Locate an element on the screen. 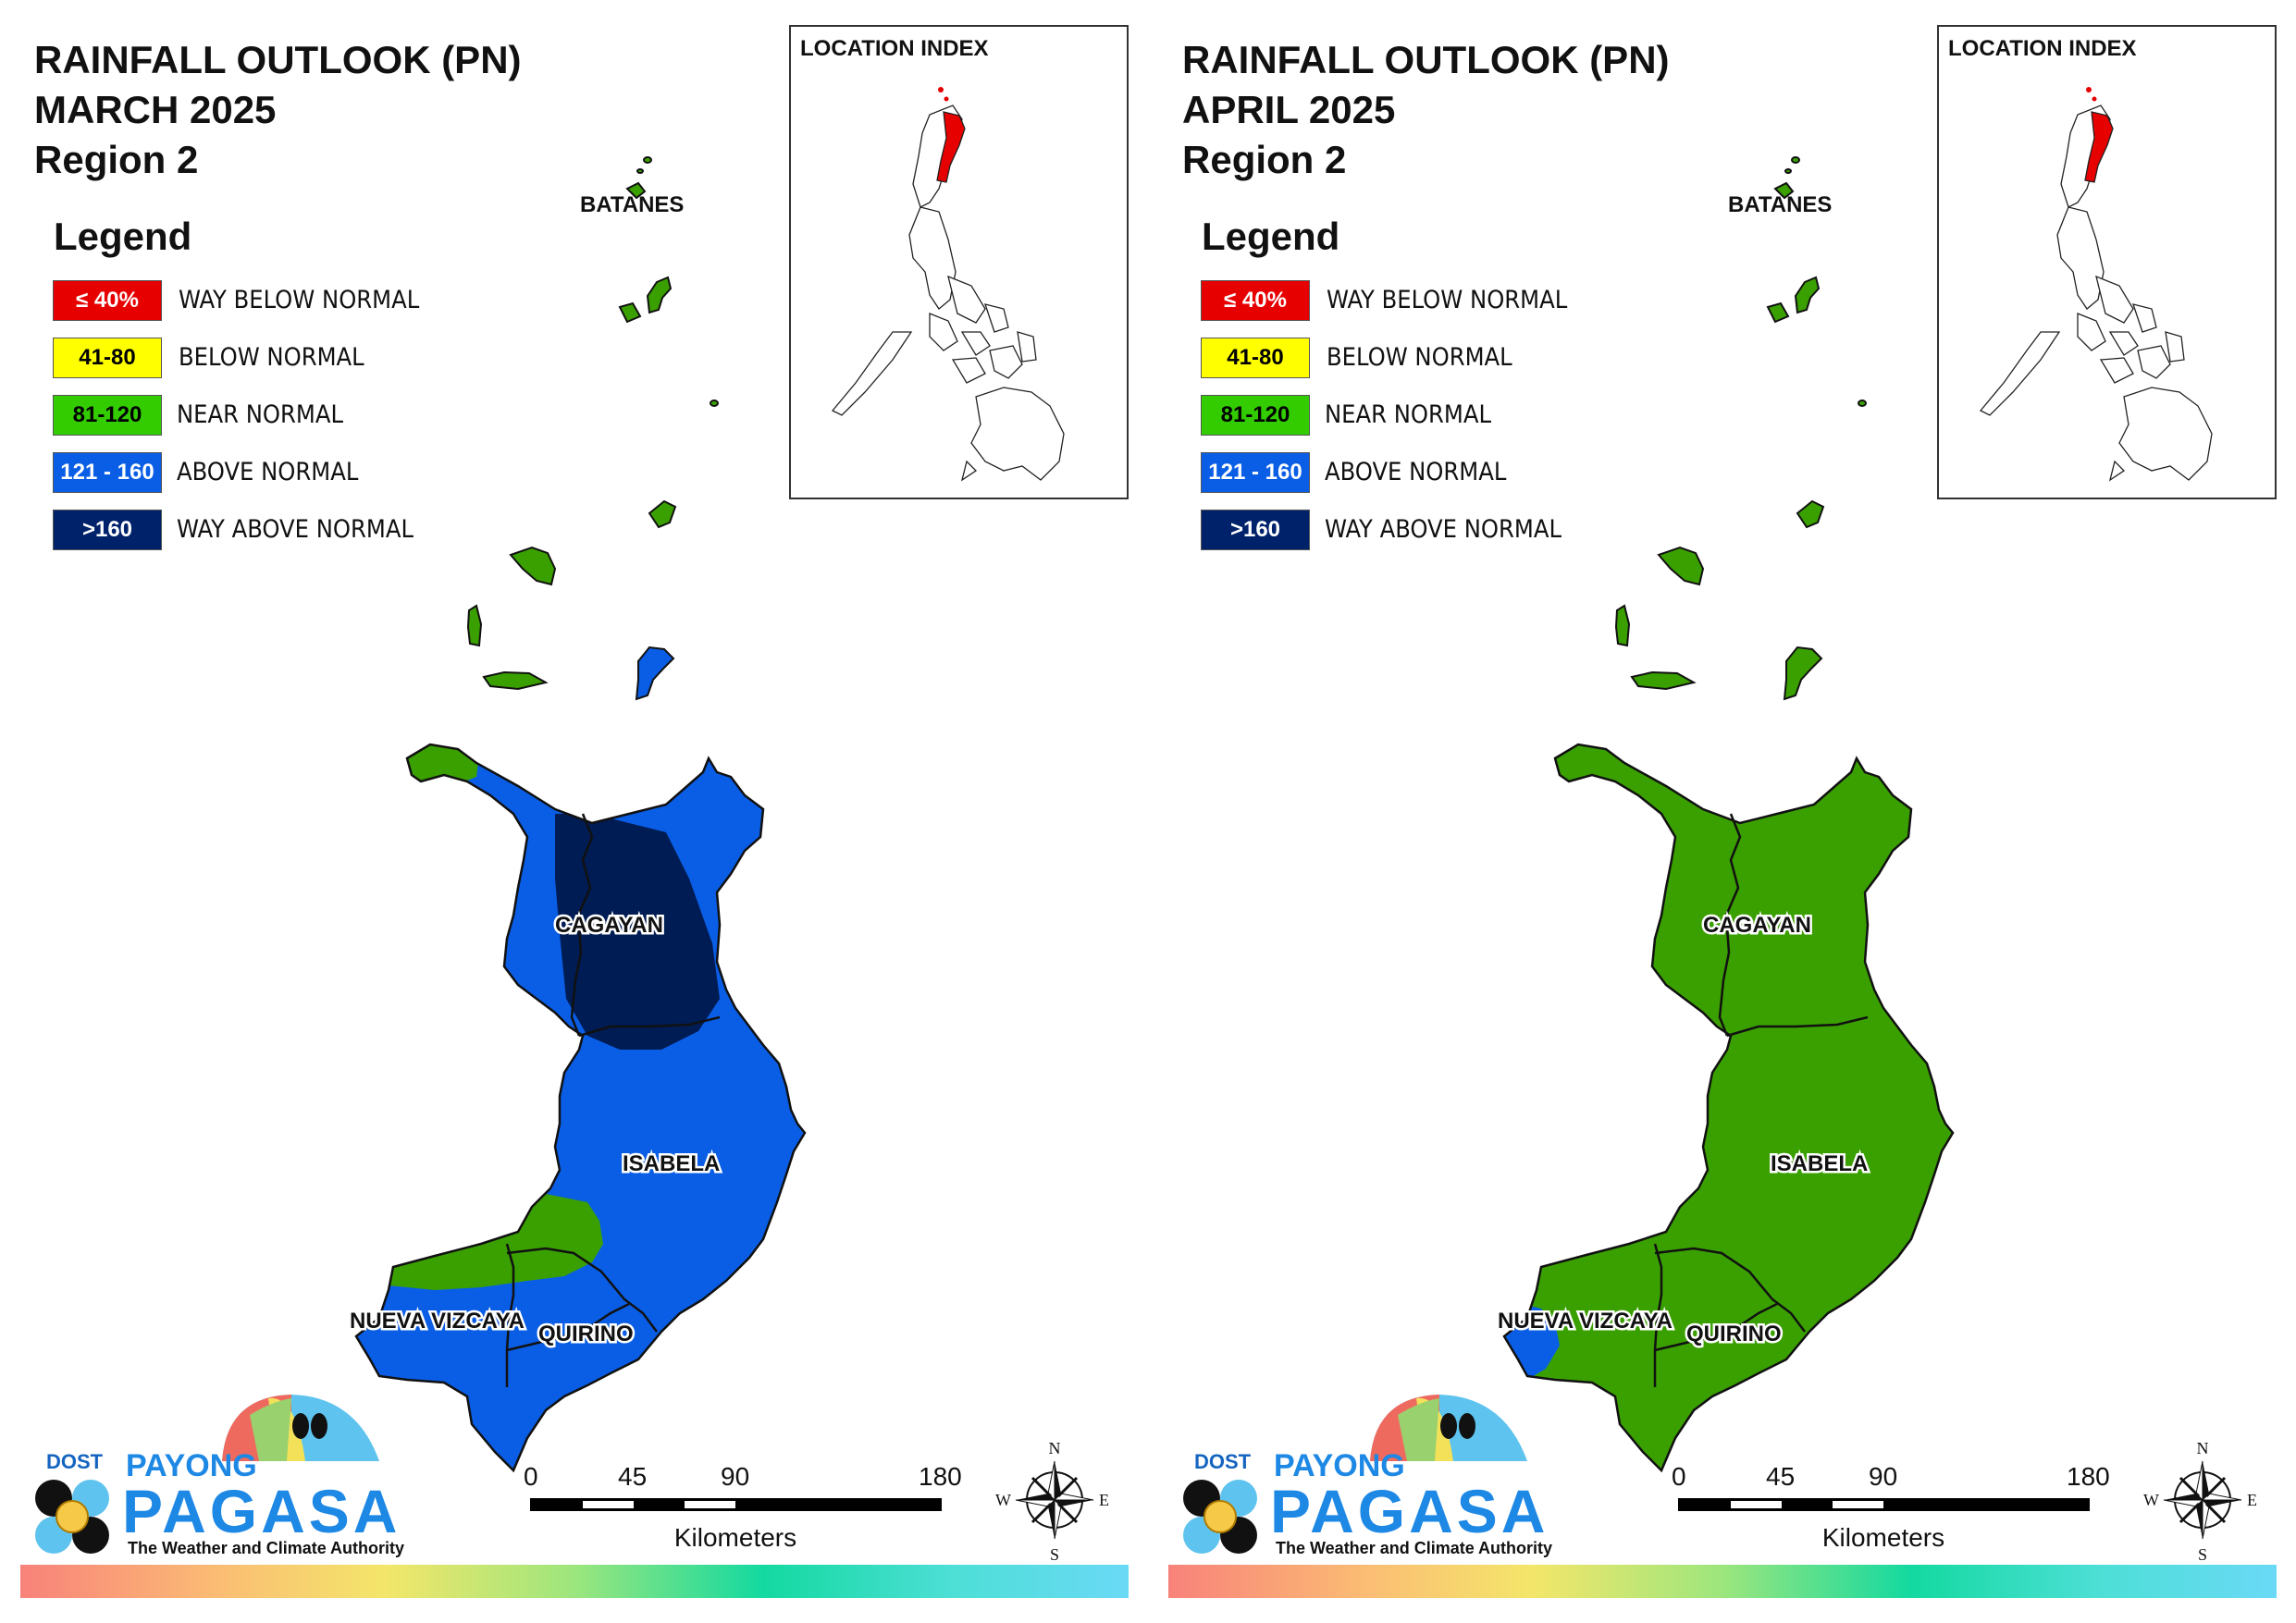 This screenshot has width=2296, height=1623. title-line-2: MARCH 2025 is located at coordinates (155, 109).